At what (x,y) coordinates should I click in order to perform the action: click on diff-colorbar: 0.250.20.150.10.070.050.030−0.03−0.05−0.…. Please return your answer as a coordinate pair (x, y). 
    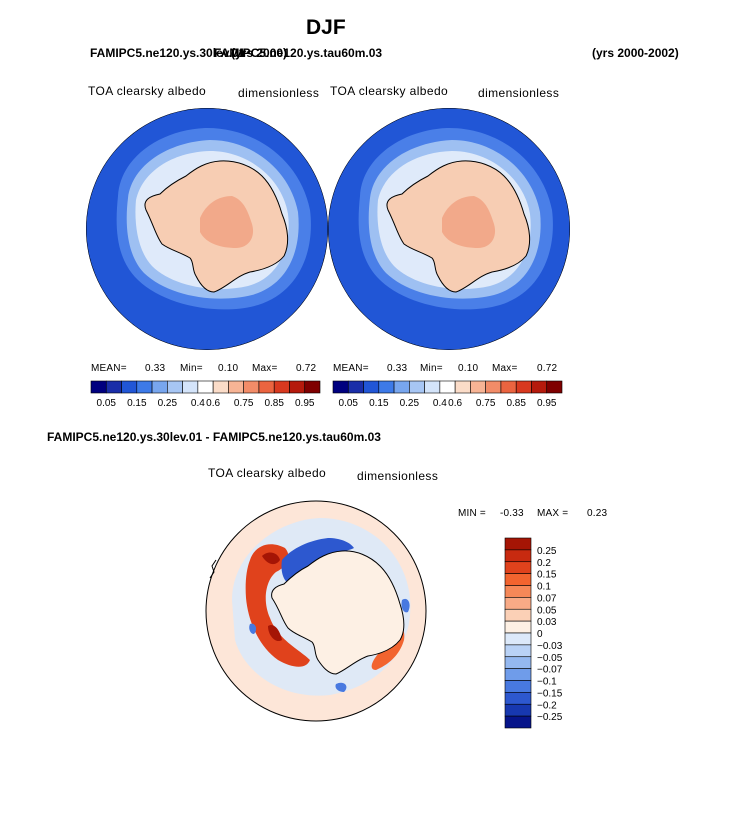
    Looking at the image, I should click on (533, 633).